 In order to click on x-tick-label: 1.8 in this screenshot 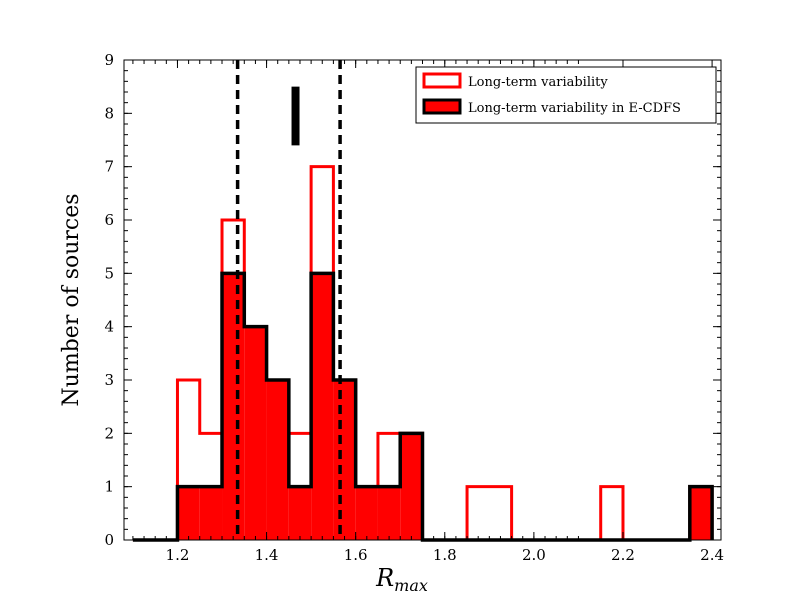, I will do `click(445, 555)`.